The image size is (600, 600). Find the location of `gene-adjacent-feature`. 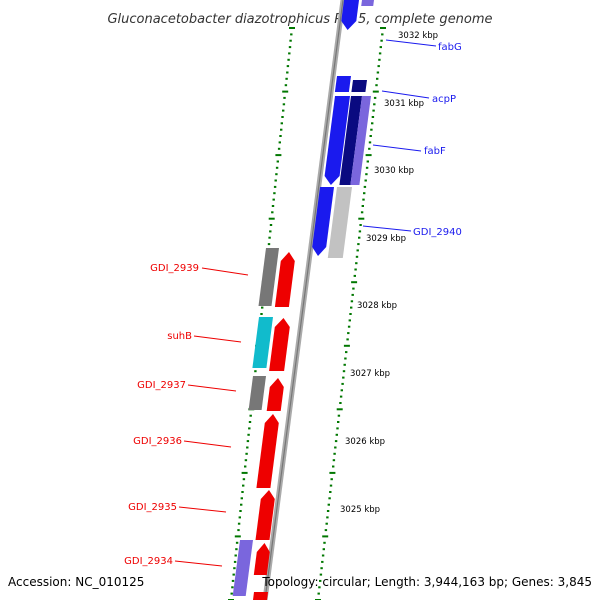

gene-adjacent-feature is located at coordinates (367, 3).